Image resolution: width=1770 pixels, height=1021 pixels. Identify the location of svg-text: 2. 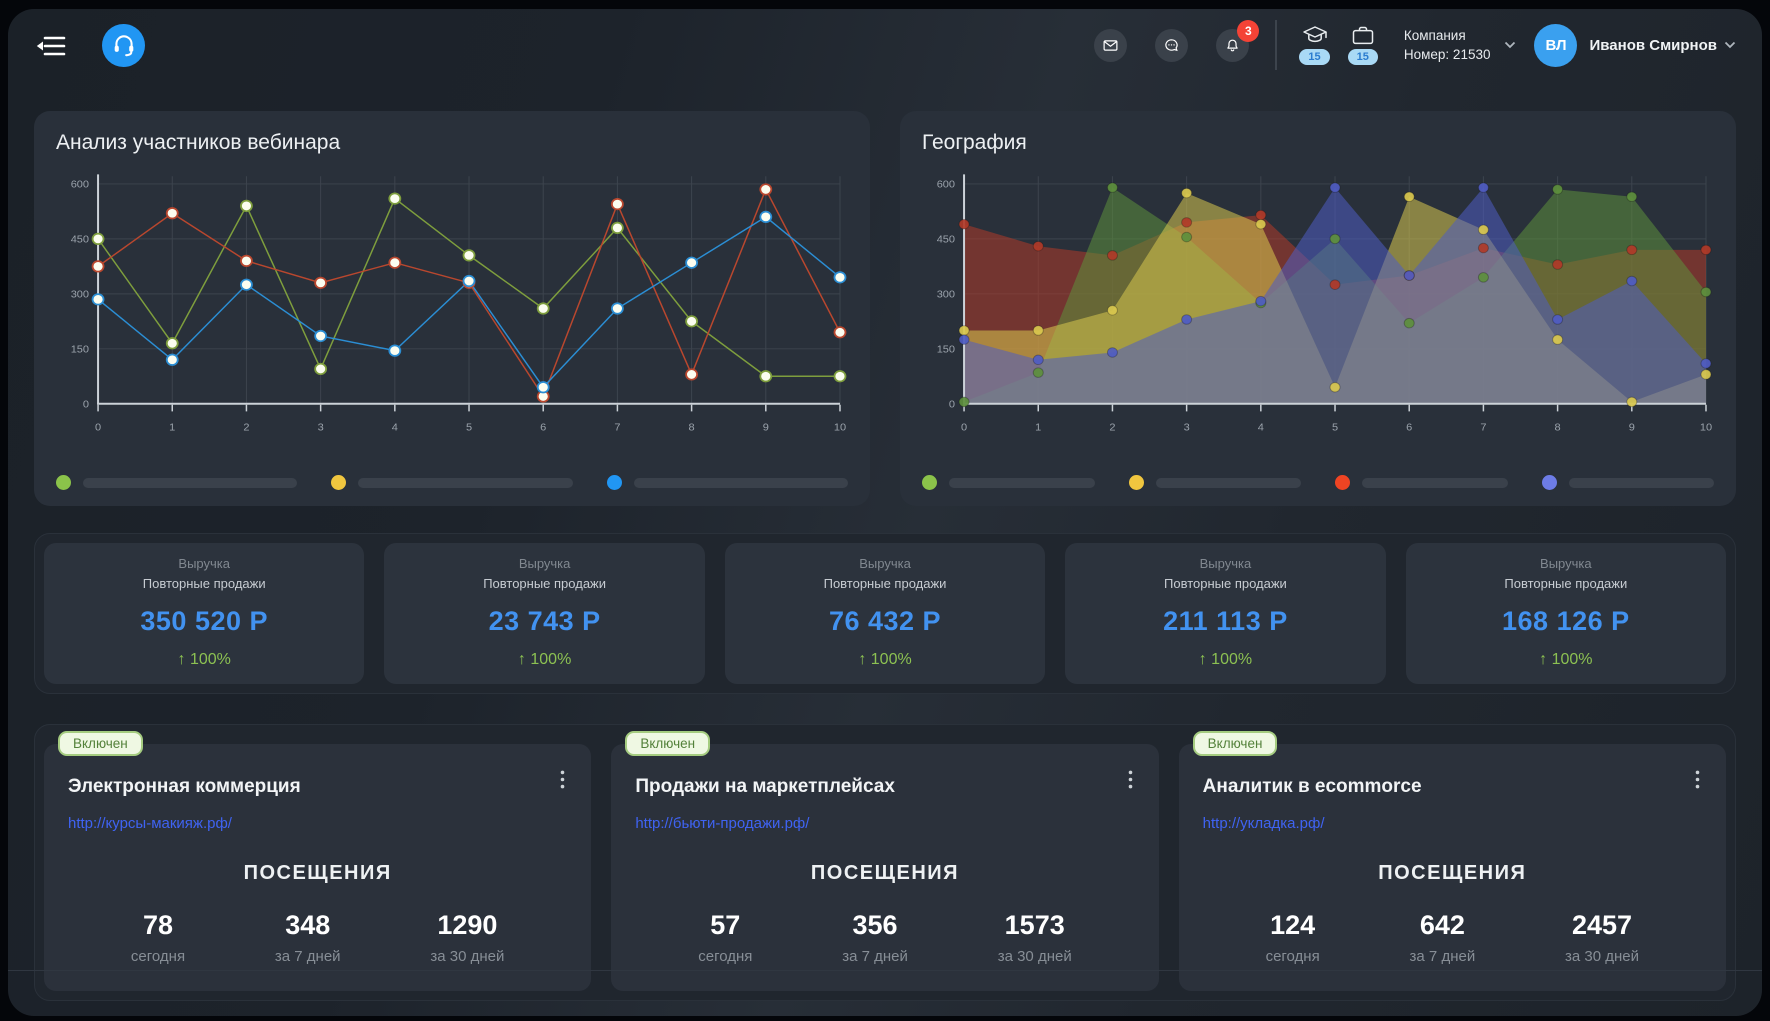
(246, 428).